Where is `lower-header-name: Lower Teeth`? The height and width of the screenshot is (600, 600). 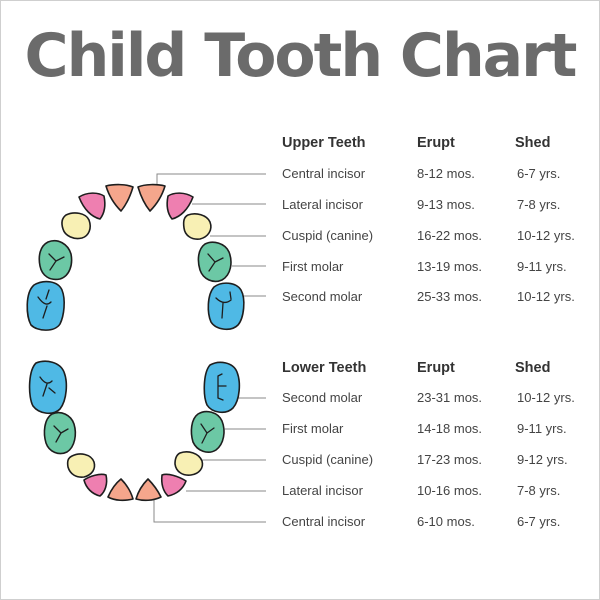
lower-header-name: Lower Teeth is located at coordinates (324, 368).